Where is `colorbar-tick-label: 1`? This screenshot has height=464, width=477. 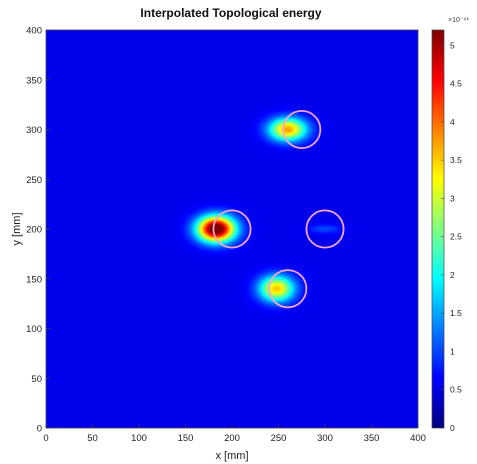
colorbar-tick-label: 1 is located at coordinates (452, 351).